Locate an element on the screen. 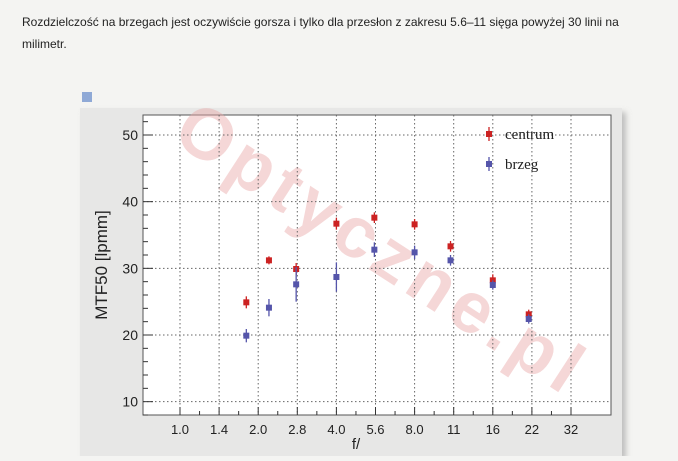  x-tick-label: 2.8 is located at coordinates (297, 429).